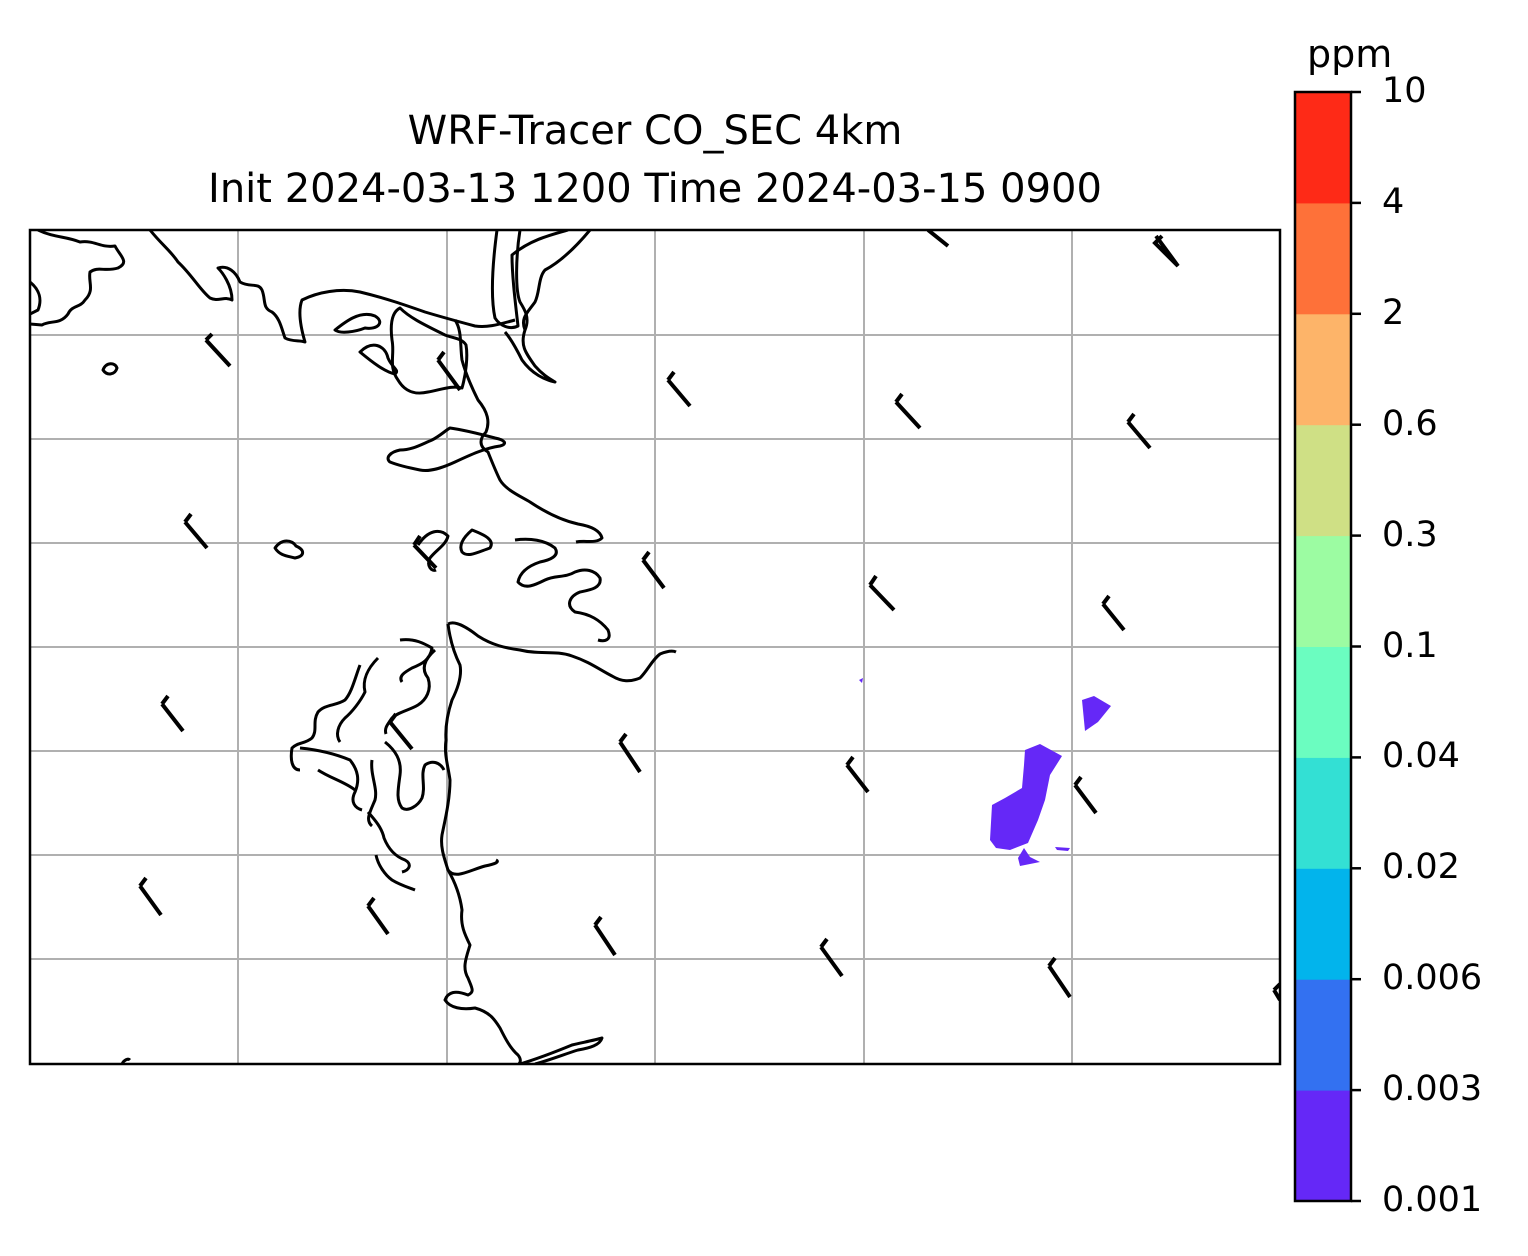 The height and width of the screenshot is (1256, 1528). What do you see at coordinates (1421, 756) in the screenshot?
I see `colorbar-tick-label: 0.04` at bounding box center [1421, 756].